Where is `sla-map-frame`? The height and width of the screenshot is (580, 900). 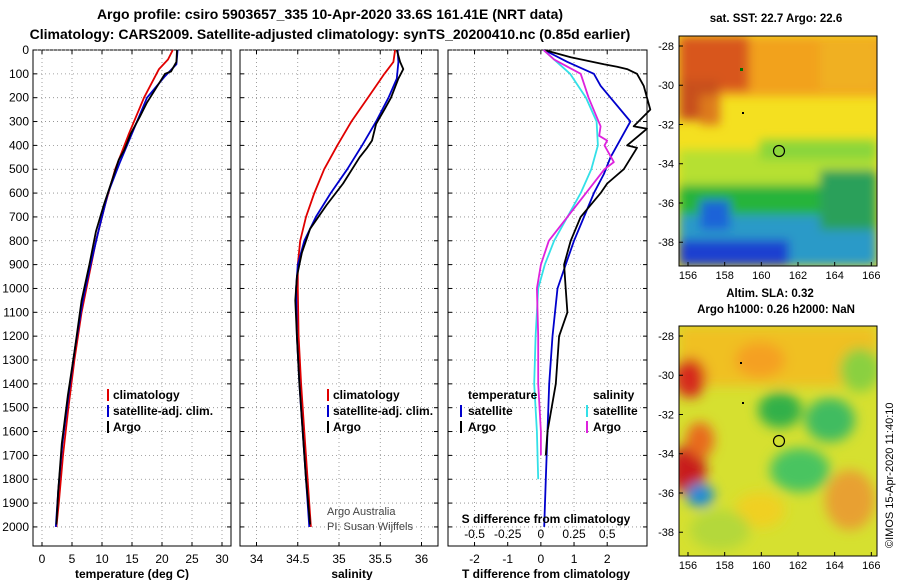
sla-map-frame is located at coordinates (778, 441).